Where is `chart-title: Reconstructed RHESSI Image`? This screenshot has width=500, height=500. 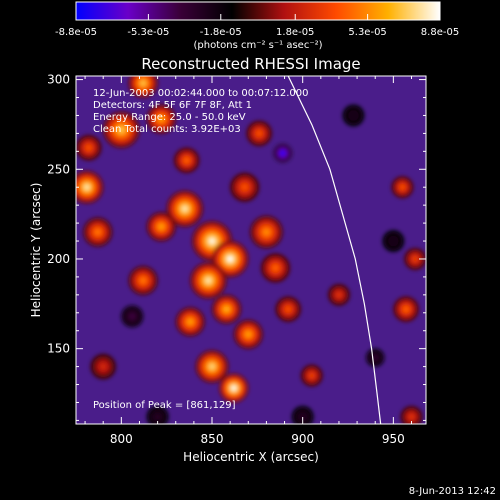 chart-title: Reconstructed RHESSI Image is located at coordinates (250, 64).